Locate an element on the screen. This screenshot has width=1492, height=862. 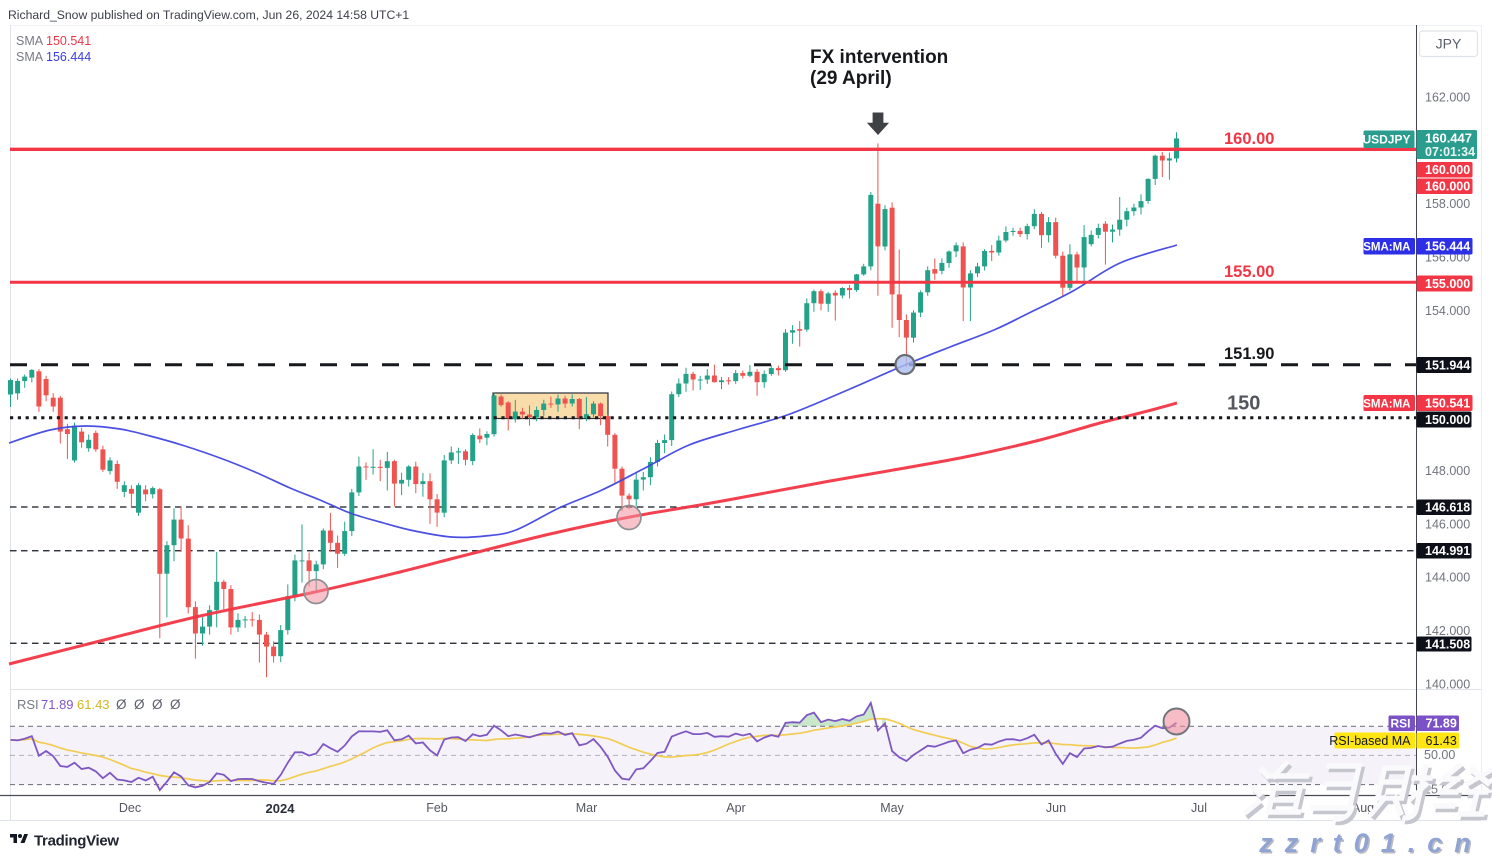
svg-text: 150.000 is located at coordinates (1447, 420).